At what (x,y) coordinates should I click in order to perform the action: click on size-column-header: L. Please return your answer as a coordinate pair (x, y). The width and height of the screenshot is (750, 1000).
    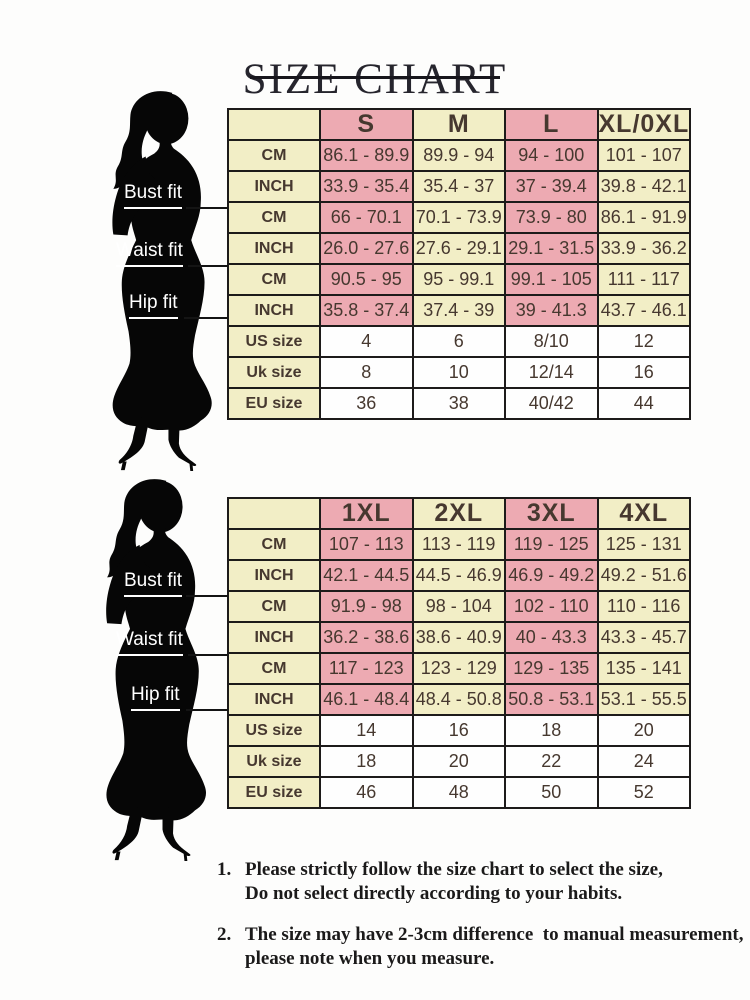
    Looking at the image, I should click on (551, 124).